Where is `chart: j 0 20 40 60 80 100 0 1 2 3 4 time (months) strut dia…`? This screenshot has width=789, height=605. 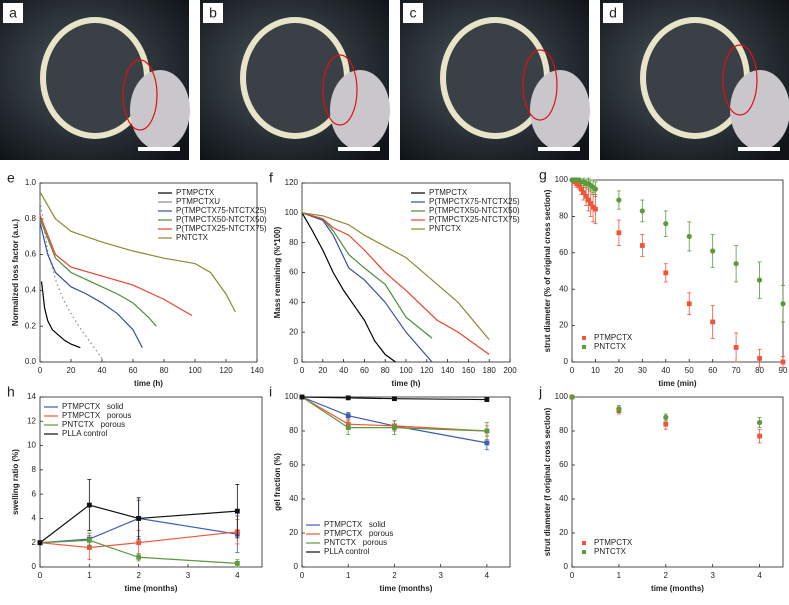
chart: j 0 20 40 60 80 100 0 1 2 3 4 time (months) strut dia… is located at coordinates (661, 488).